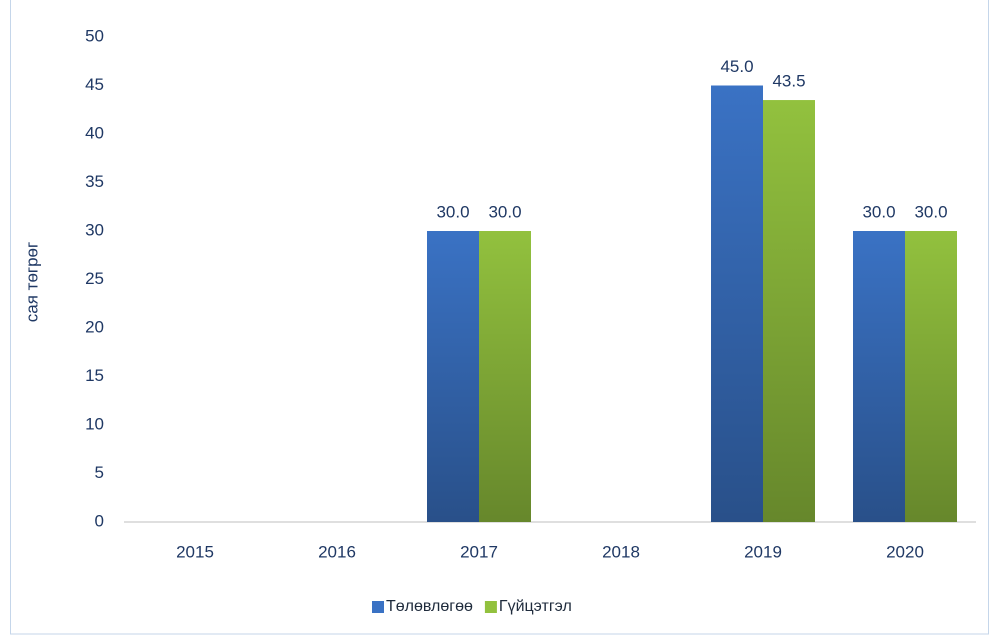 The image size is (991, 641). What do you see at coordinates (31, 282) in the screenshot?
I see `y-axis-label: сая төгрөг` at bounding box center [31, 282].